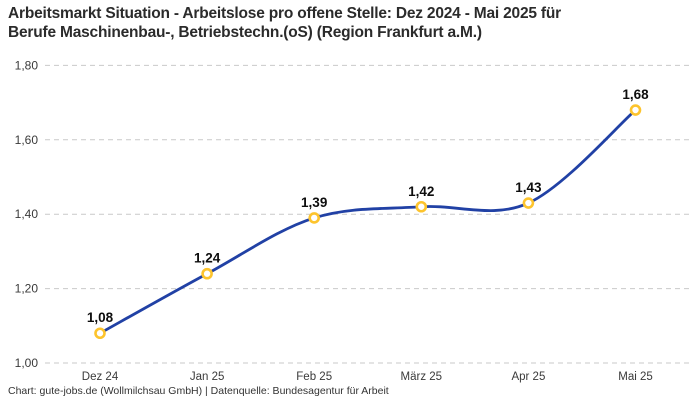  Describe the element at coordinates (314, 377) in the screenshot. I see `x-tick-label: Feb 25` at that location.